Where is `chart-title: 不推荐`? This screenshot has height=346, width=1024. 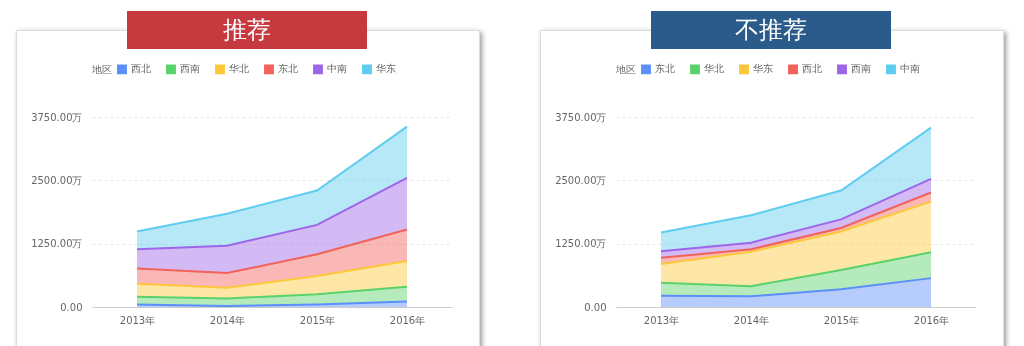 chart-title: 不推荐 is located at coordinates (771, 30).